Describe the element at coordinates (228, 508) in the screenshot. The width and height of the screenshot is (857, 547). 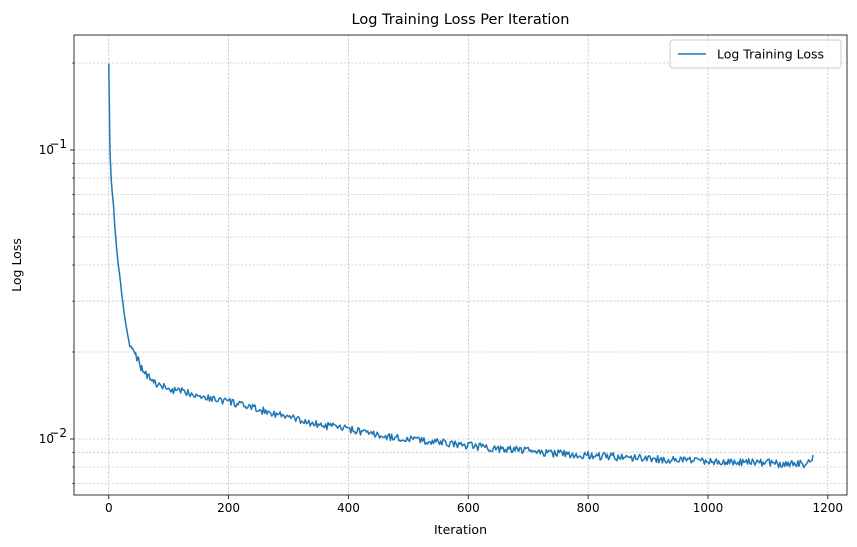
I see `x-tick-label: 200` at that location.